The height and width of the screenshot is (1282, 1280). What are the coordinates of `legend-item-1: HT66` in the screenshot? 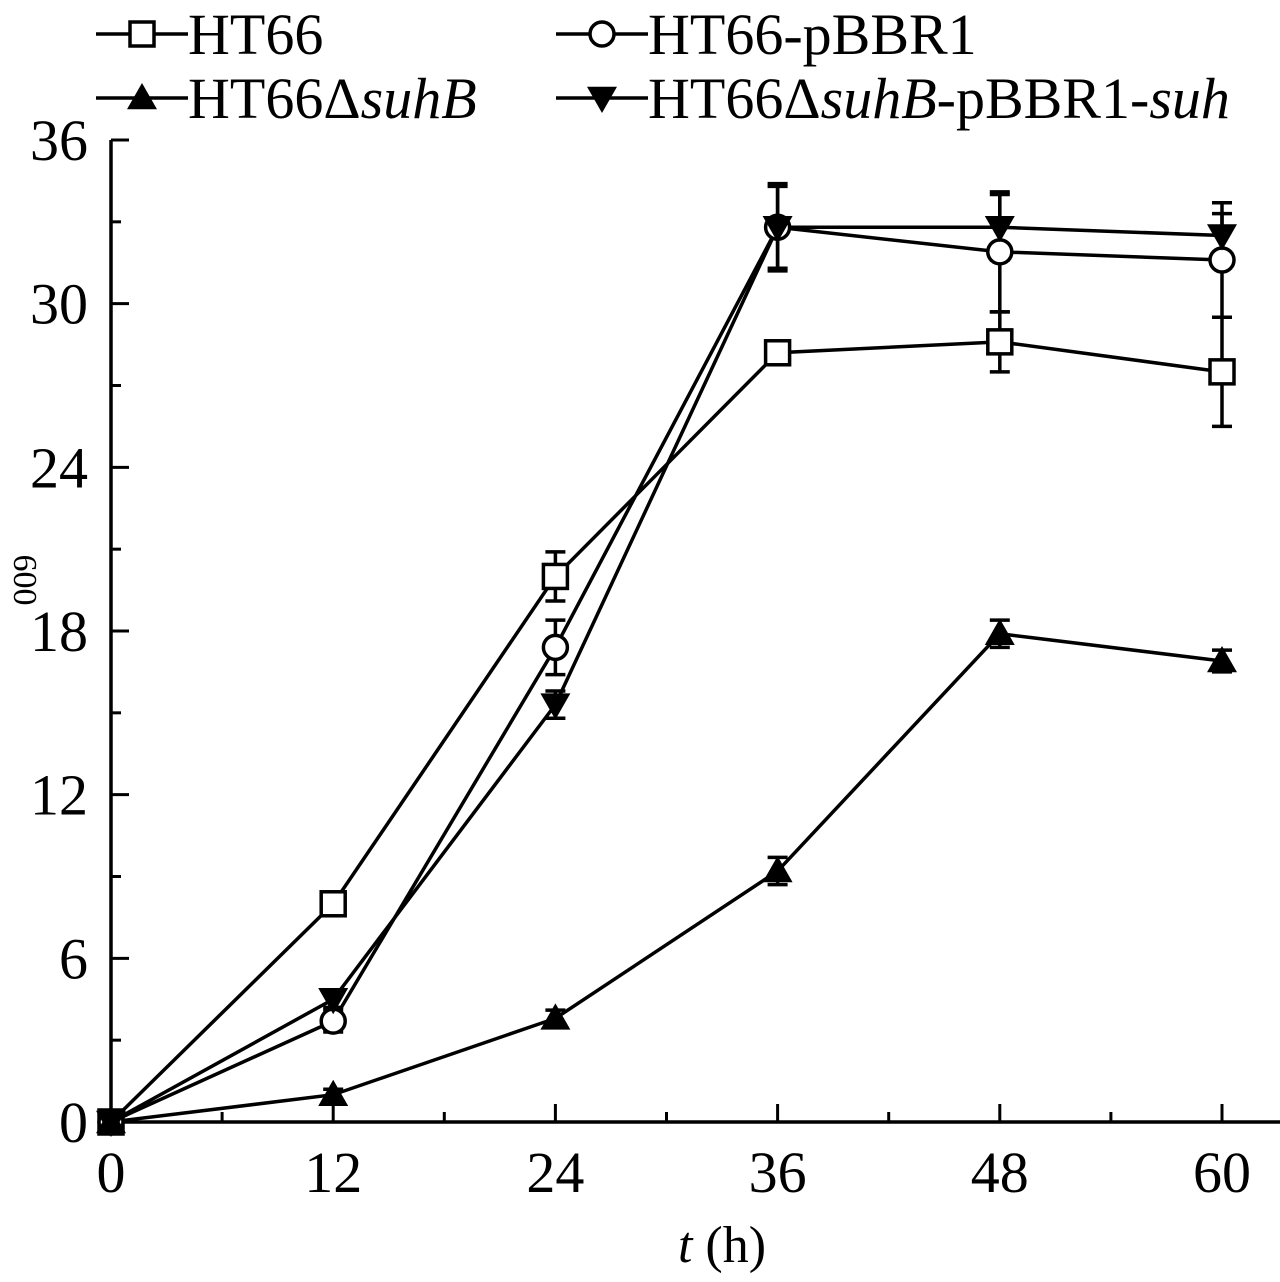 It's located at (209, 34).